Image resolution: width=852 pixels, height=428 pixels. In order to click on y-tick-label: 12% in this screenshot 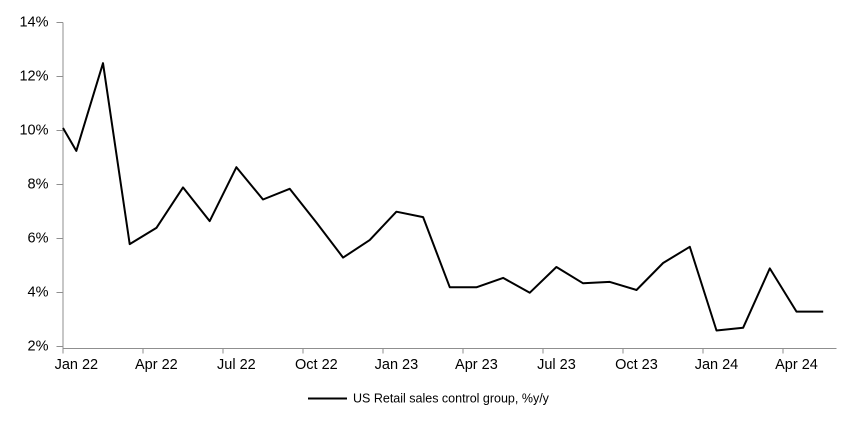, I will do `click(33, 77)`.